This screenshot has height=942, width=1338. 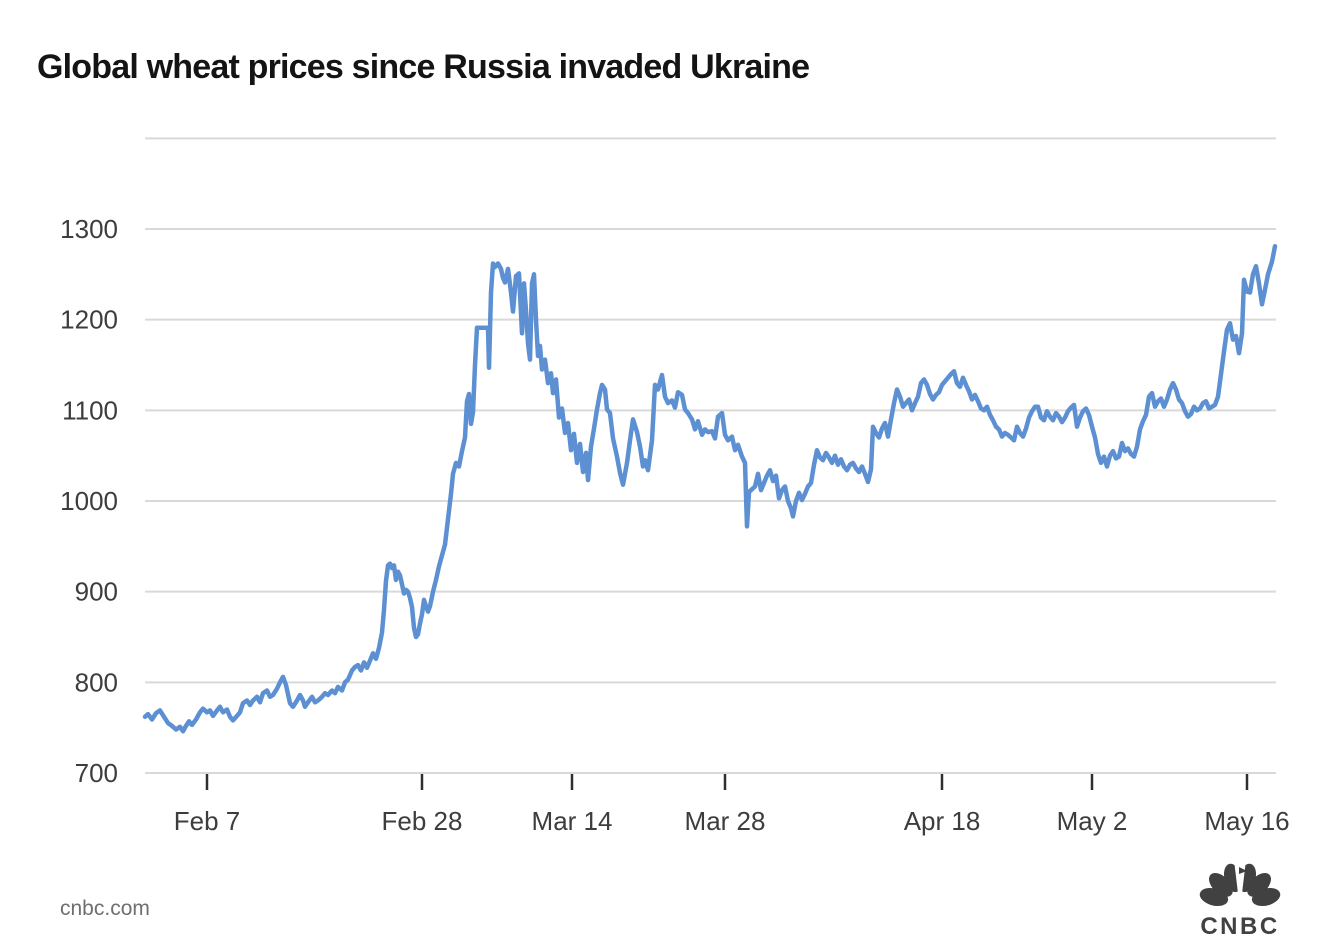 I want to click on x-axis-label-Feb 28: Feb 28, so click(x=422, y=821).